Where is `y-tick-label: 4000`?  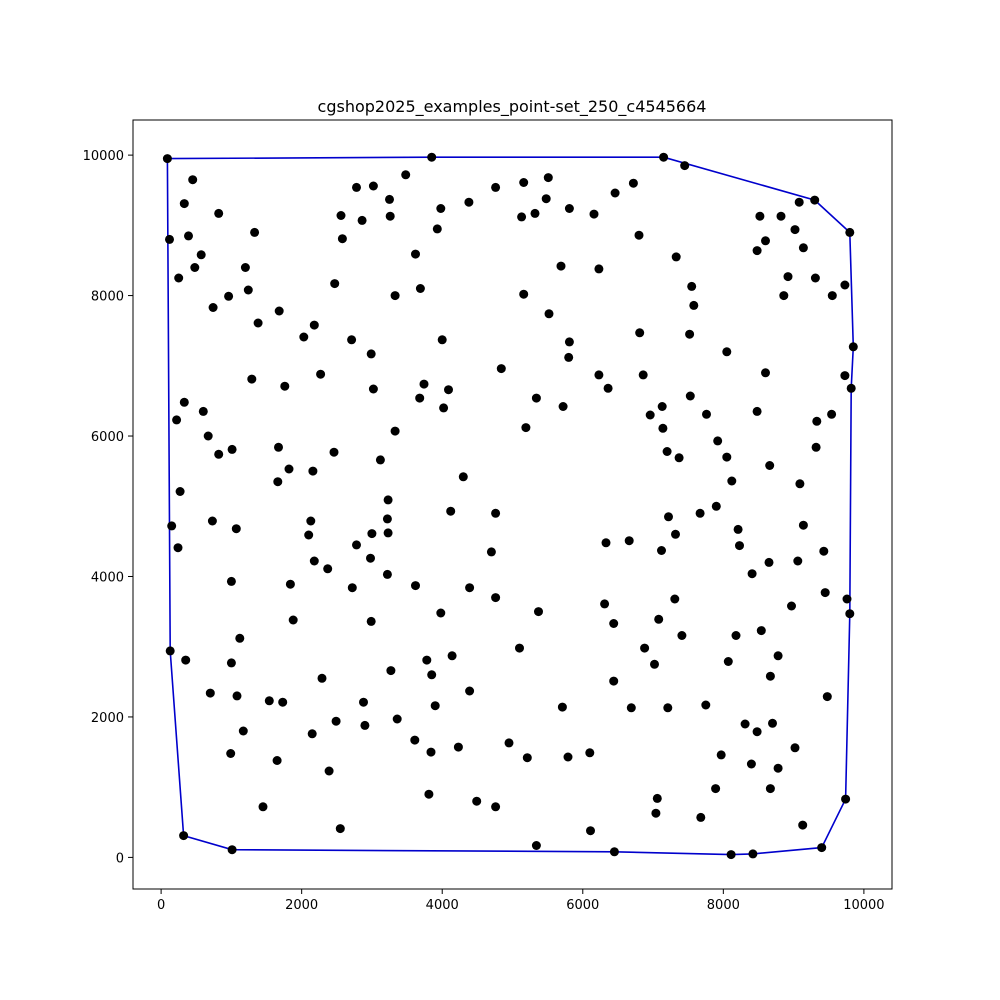
y-tick-label: 4000 is located at coordinates (107, 577).